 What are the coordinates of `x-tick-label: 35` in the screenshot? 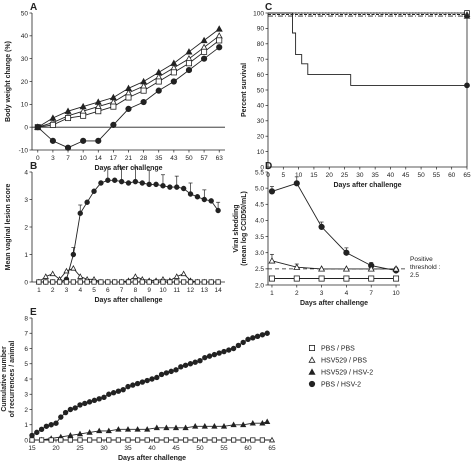 It's located at (376, 175).